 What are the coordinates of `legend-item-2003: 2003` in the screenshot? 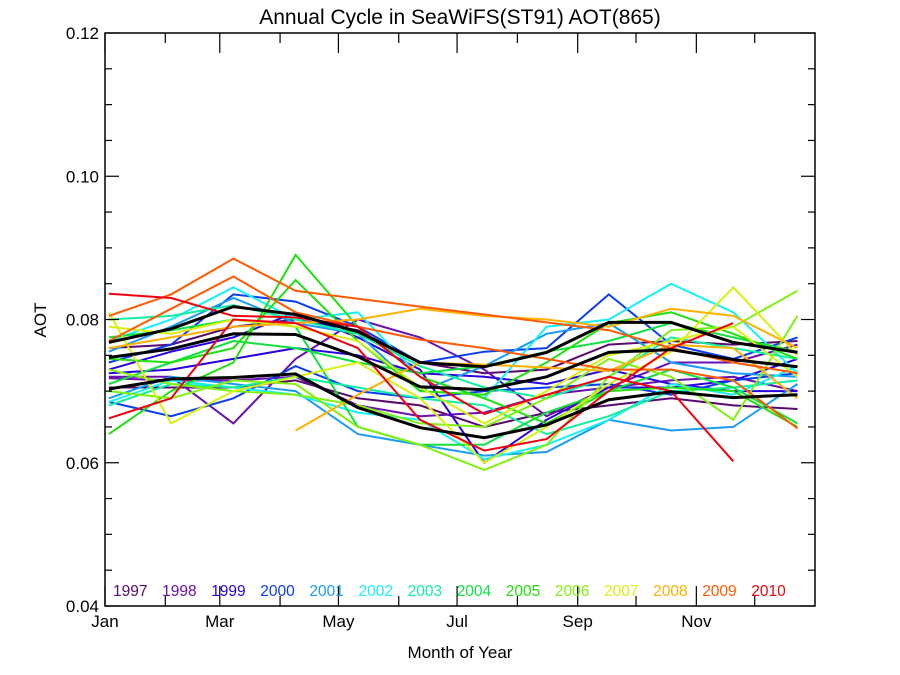 It's located at (425, 591).